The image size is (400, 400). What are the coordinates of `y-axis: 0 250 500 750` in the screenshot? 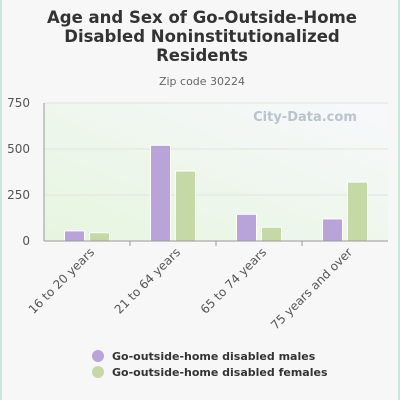 It's located at (26, 172).